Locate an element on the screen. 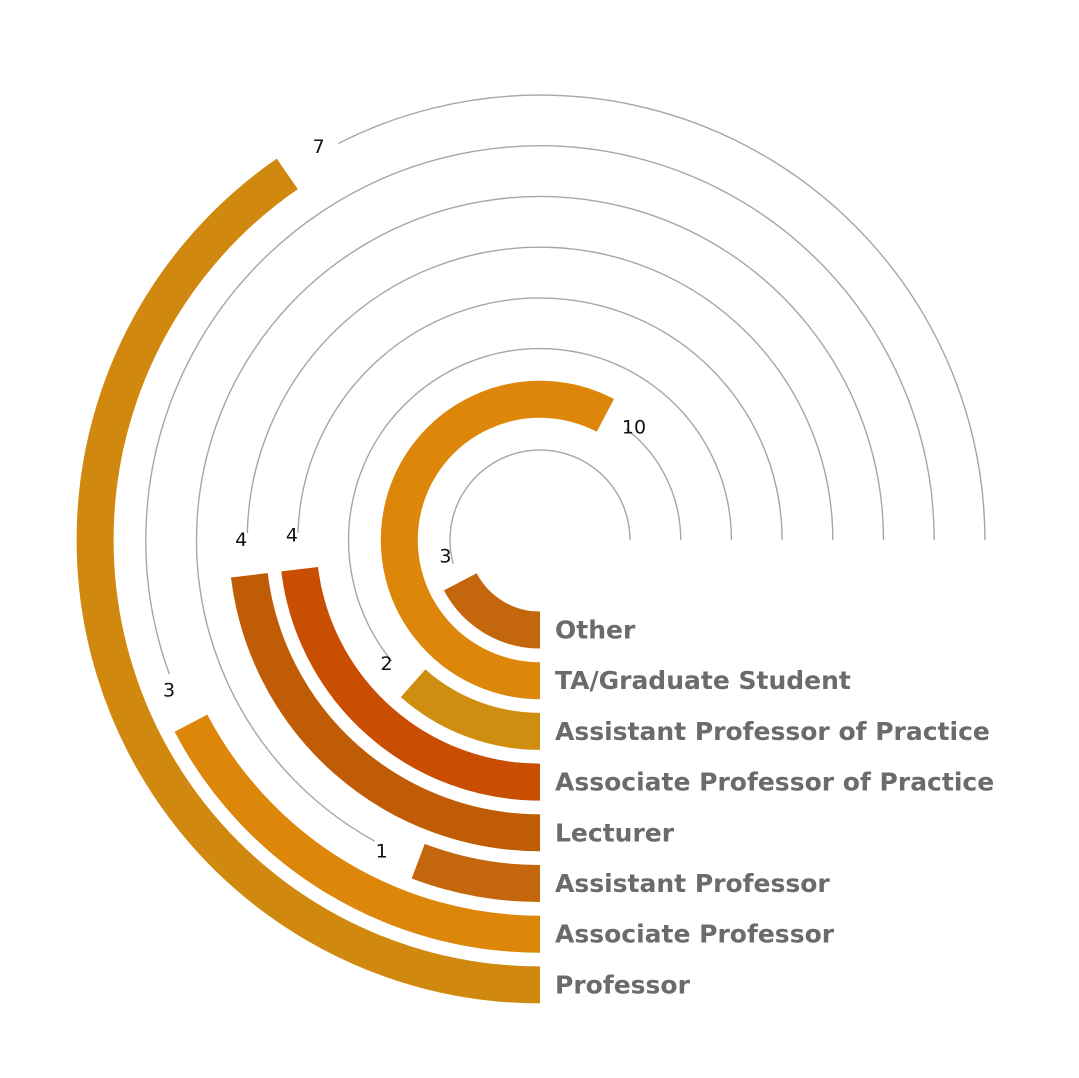 The width and height of the screenshot is (1079, 1078). track-associate-professor-of-practice is located at coordinates (540, 419).